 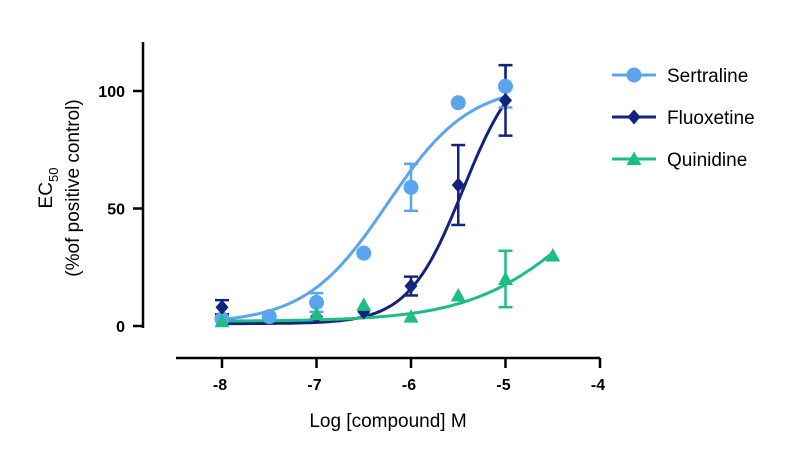 What do you see at coordinates (409, 376) in the screenshot?
I see `x-ticks: -8 -7 -6 -5 -4` at bounding box center [409, 376].